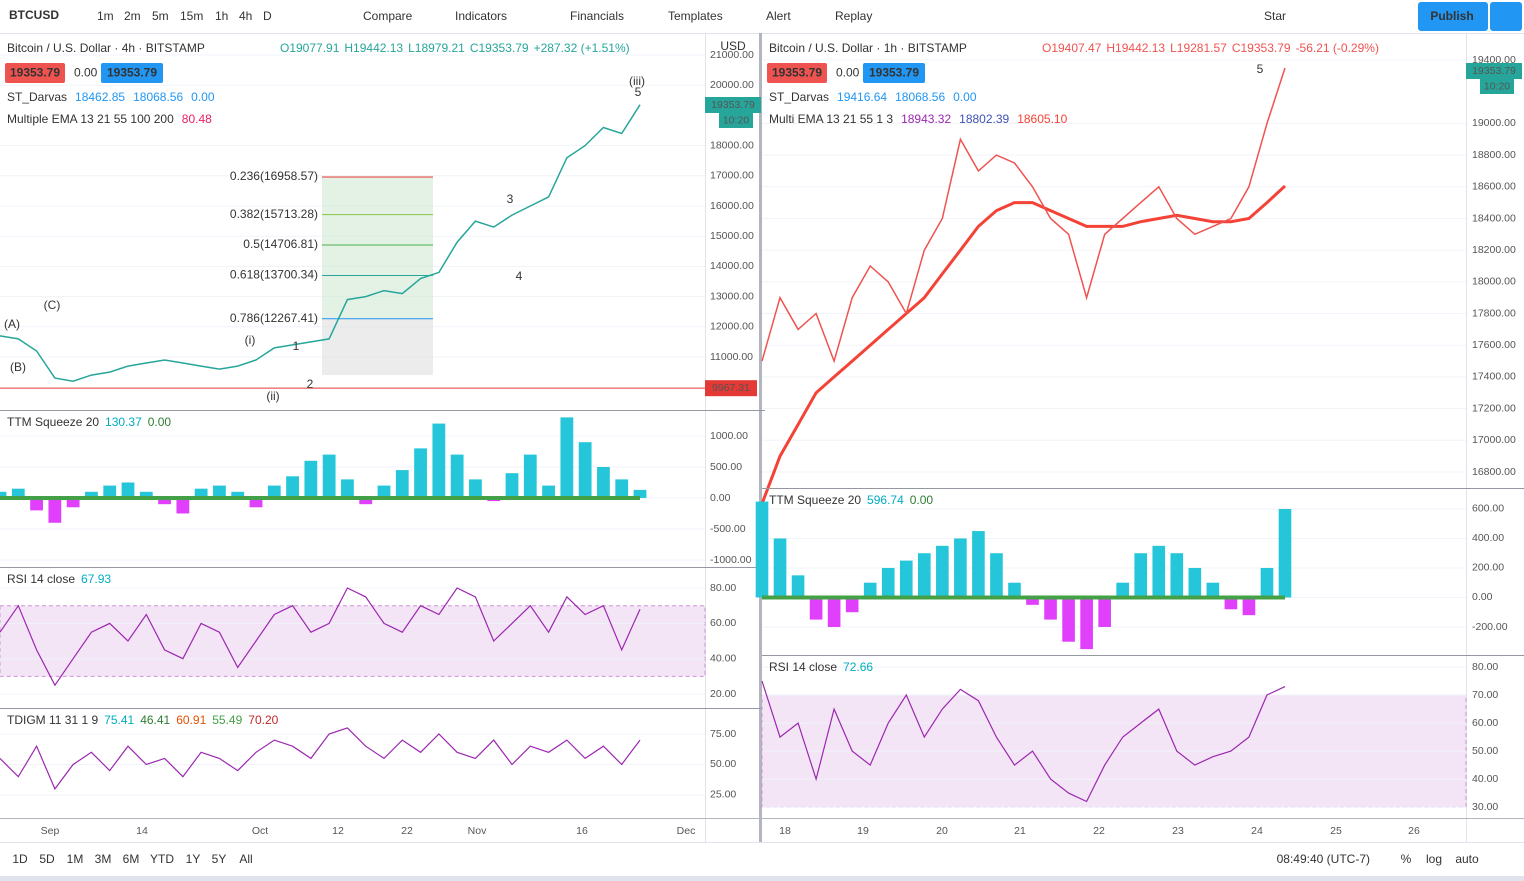 This screenshot has width=1524, height=881. Describe the element at coordinates (191, 720) in the screenshot. I see `pane-value: 60.91` at that location.